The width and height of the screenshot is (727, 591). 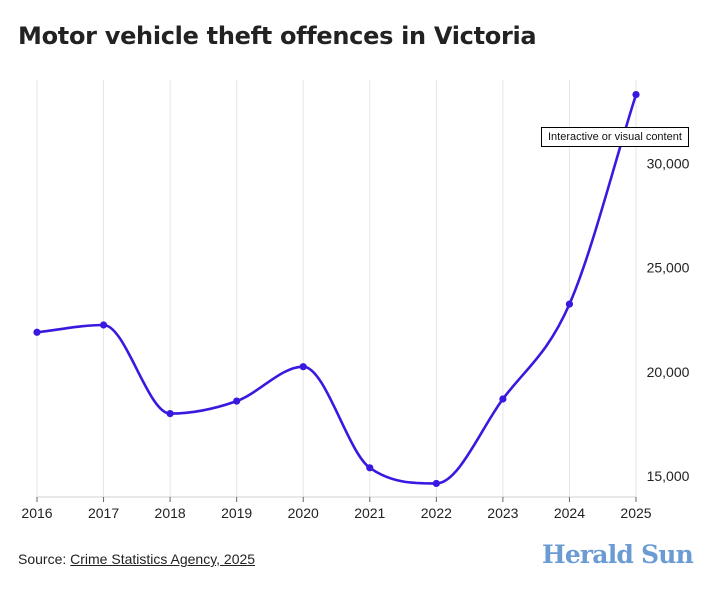 What do you see at coordinates (103, 513) in the screenshot?
I see `x-tick-label: 2017` at bounding box center [103, 513].